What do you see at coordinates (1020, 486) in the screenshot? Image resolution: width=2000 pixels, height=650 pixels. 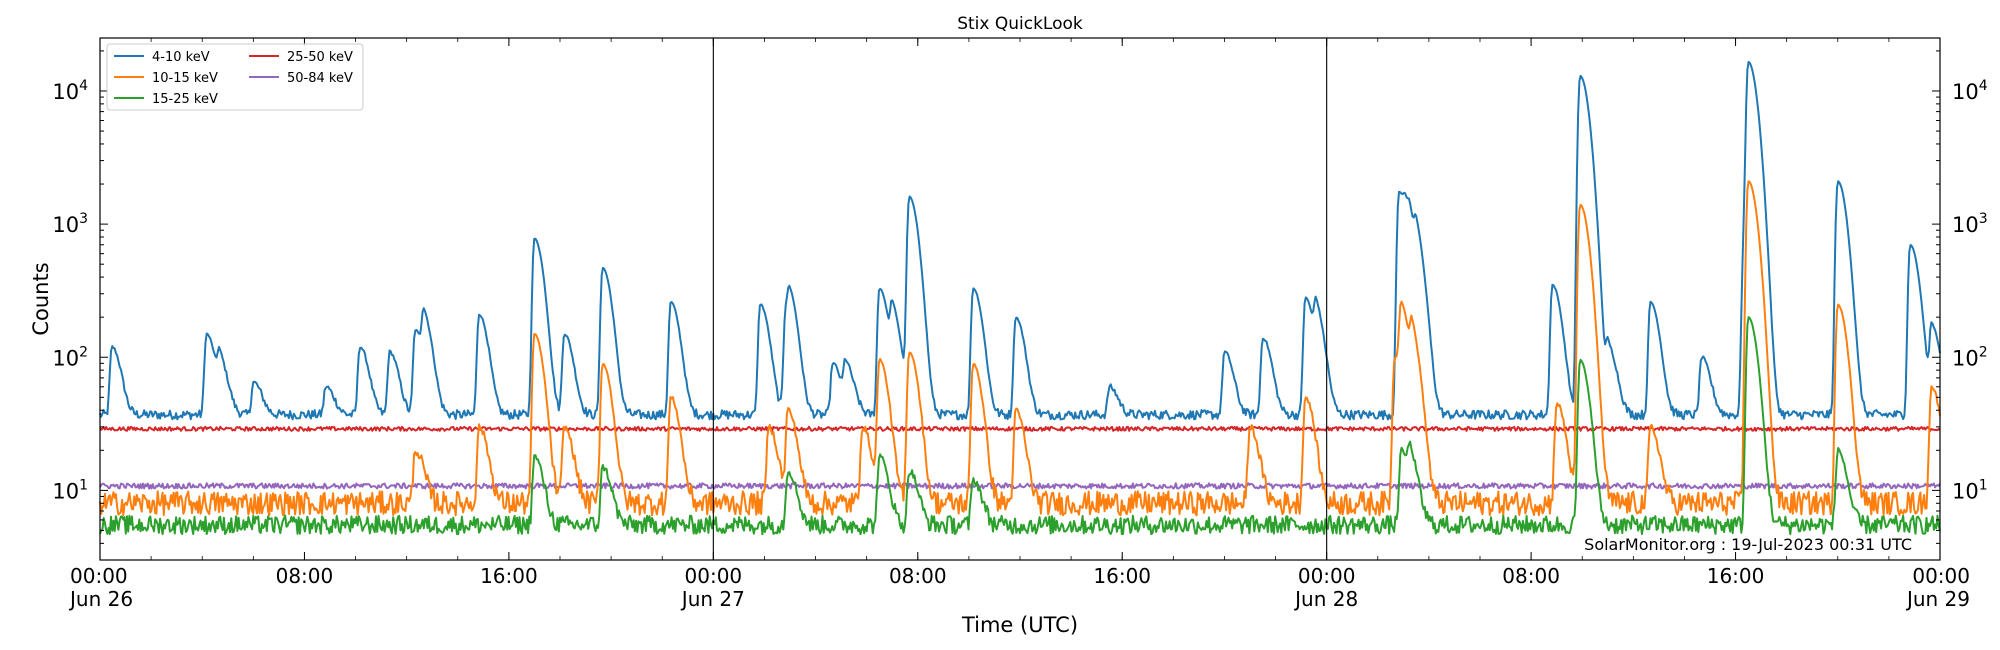 I see `series-line-50-84-keV` at bounding box center [1020, 486].